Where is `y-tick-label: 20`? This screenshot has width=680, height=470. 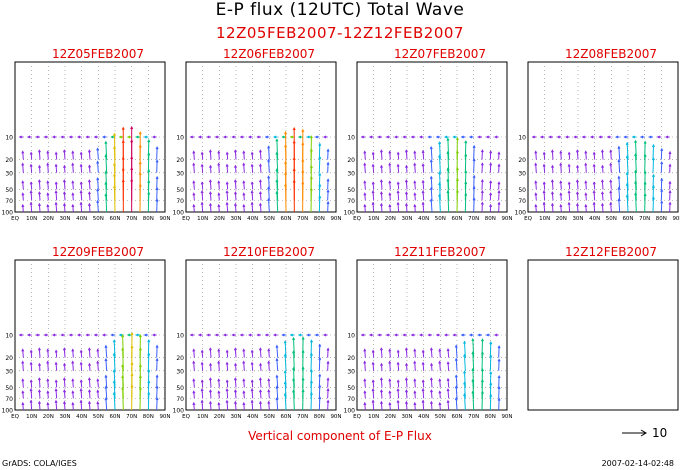
y-tick-label: 20 is located at coordinates (180, 160).